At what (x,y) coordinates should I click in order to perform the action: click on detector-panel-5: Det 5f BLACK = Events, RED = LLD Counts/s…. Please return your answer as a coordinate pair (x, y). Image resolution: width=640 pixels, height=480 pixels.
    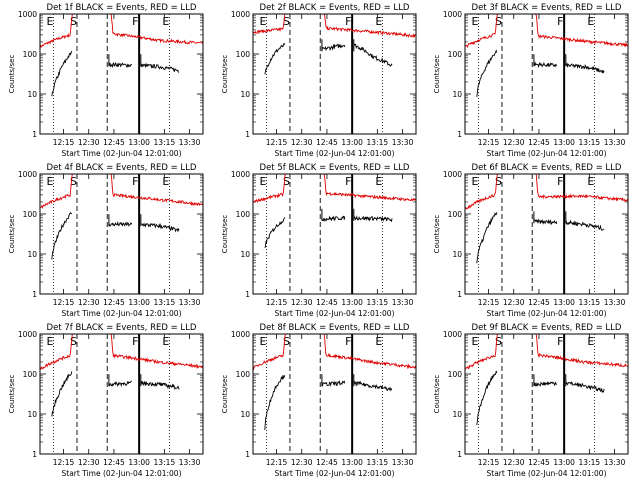
    Looking at the image, I should click on (319, 240).